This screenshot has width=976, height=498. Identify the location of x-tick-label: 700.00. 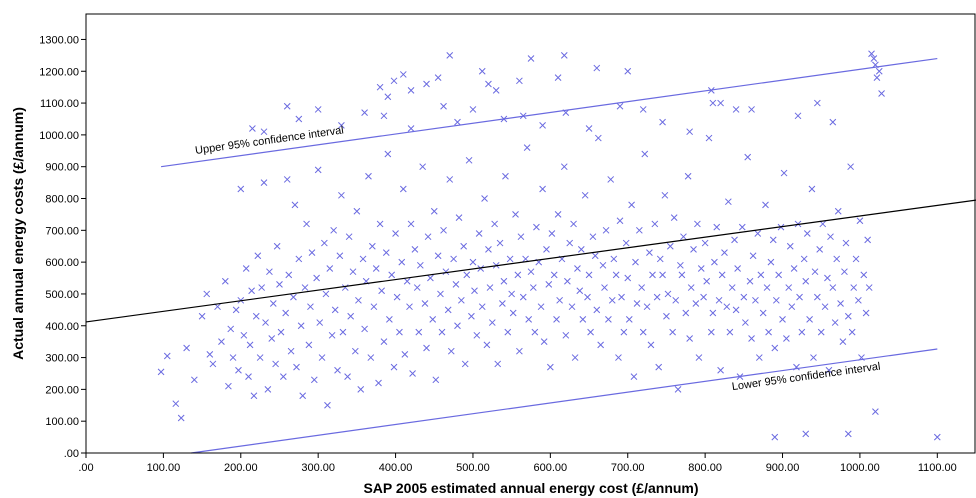
(628, 468).